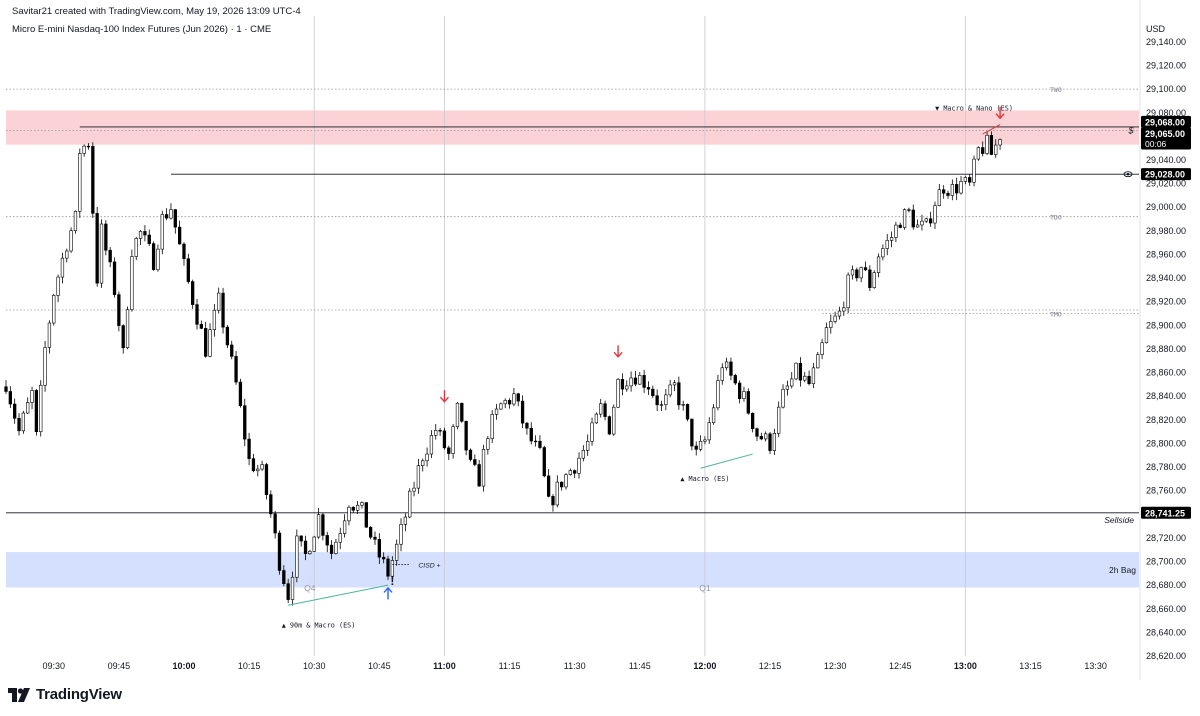 The height and width of the screenshot is (716, 1200). I want to click on annotation-4: Q4, so click(310, 588).